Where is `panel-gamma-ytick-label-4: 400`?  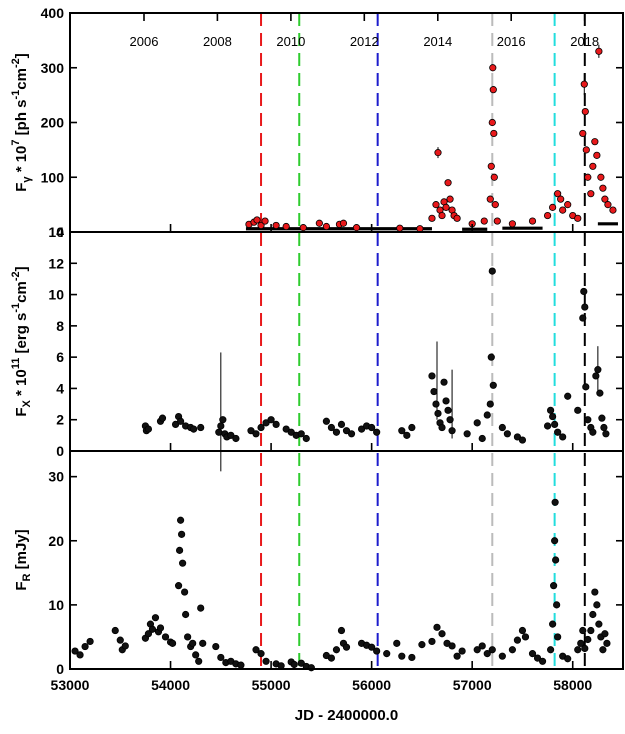 panel-gamma-ytick-label-4: 400 is located at coordinates (53, 13).